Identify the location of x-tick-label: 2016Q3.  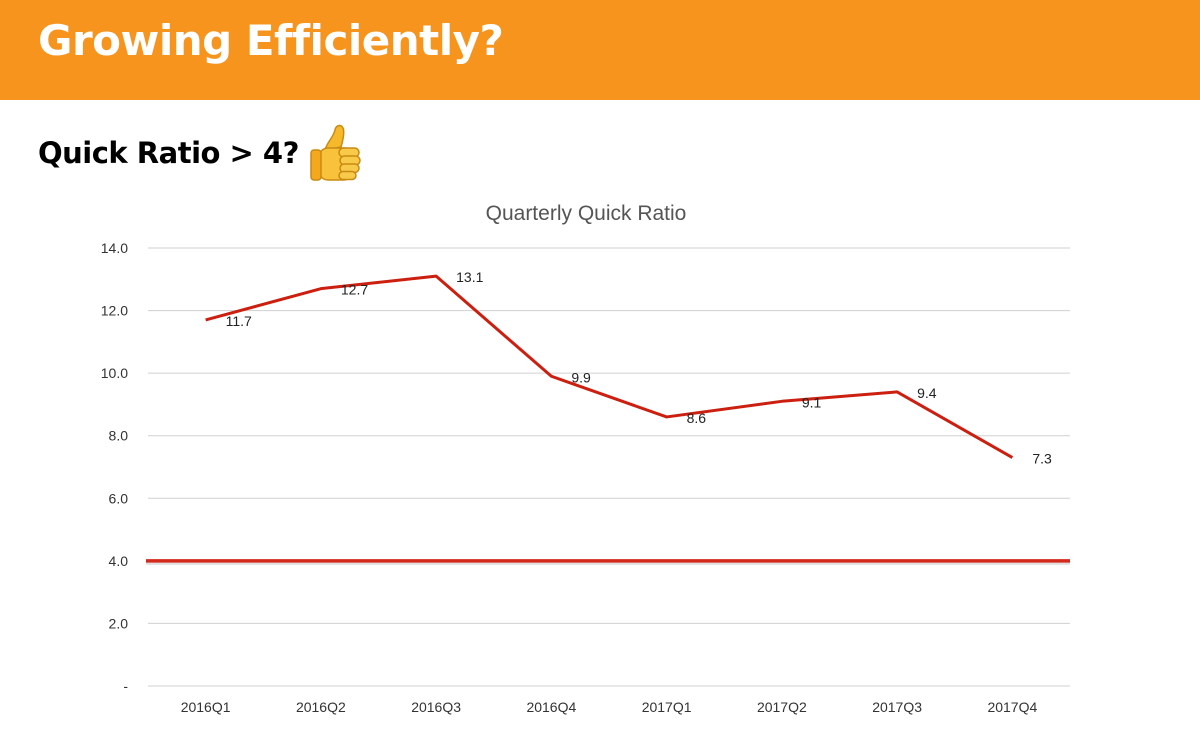
(436, 707).